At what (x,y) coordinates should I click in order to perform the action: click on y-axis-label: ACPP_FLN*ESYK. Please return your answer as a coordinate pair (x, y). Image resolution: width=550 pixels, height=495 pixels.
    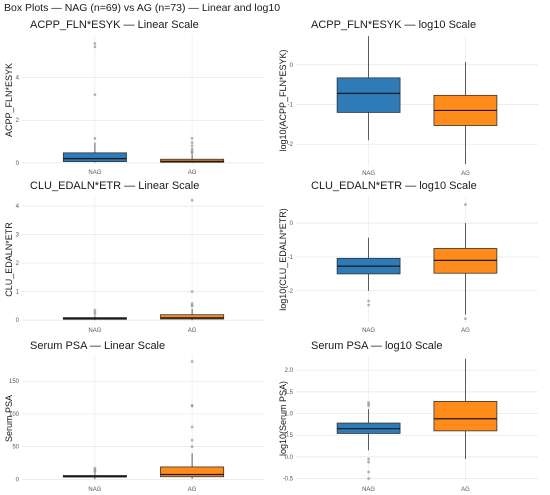
    Looking at the image, I should click on (9, 100).